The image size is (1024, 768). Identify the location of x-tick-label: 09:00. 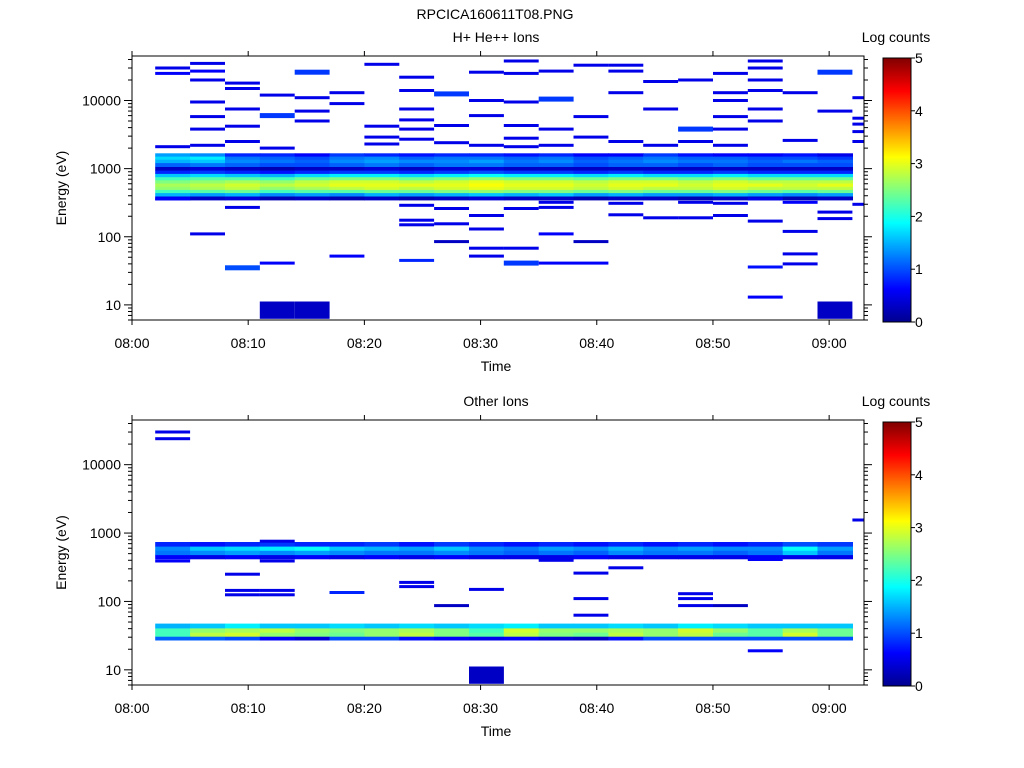
(829, 343).